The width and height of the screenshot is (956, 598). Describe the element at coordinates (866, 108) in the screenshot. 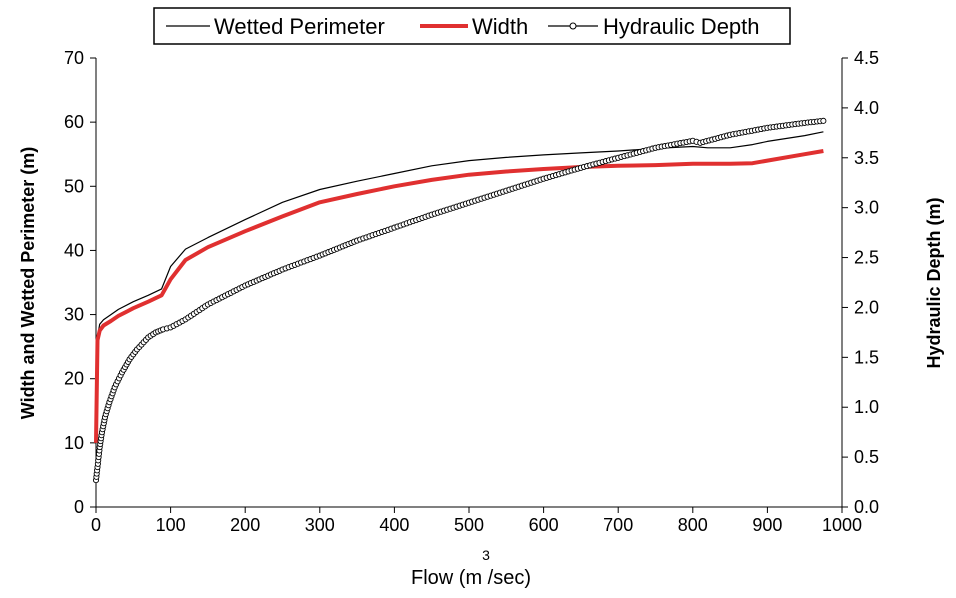

I see `y-right-tick-label: 4.0` at that location.